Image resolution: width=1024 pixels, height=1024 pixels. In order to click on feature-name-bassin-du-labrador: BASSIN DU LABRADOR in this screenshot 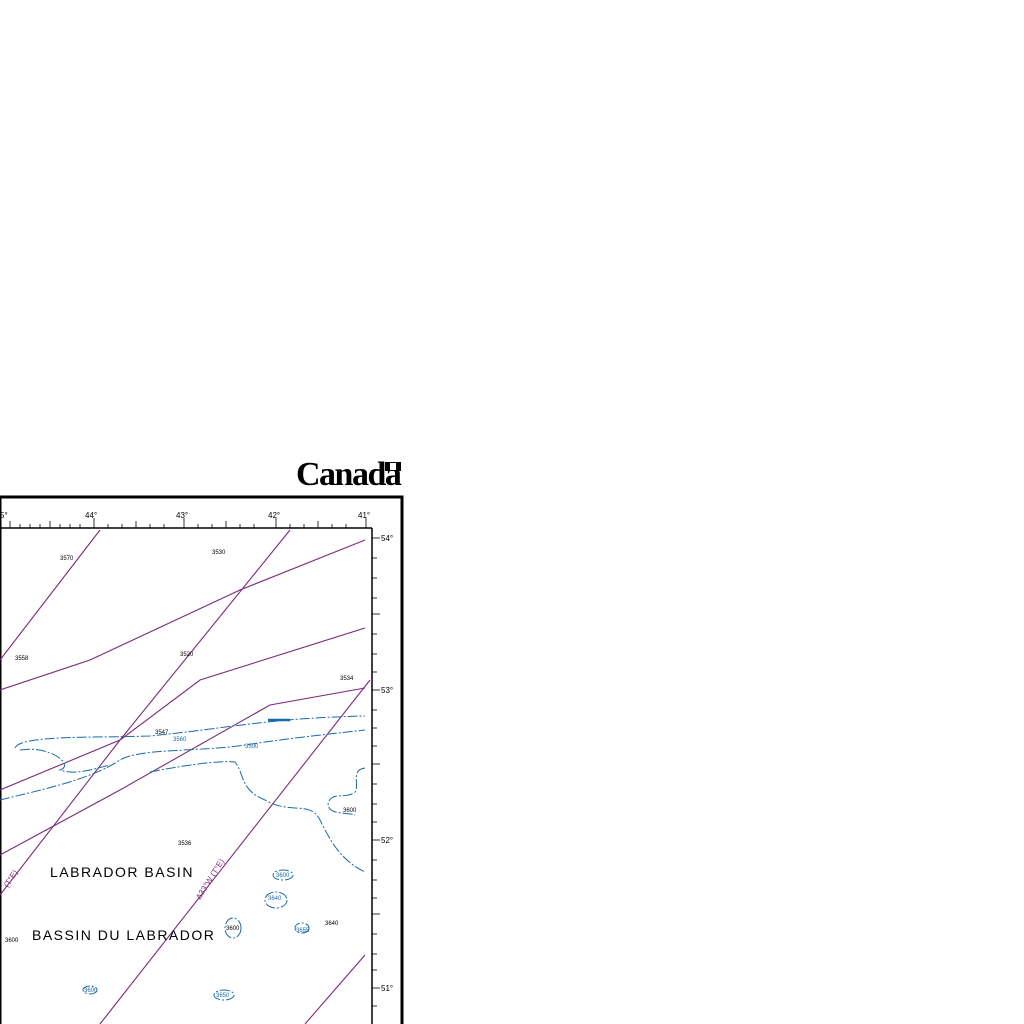, I will do `click(123, 935)`.